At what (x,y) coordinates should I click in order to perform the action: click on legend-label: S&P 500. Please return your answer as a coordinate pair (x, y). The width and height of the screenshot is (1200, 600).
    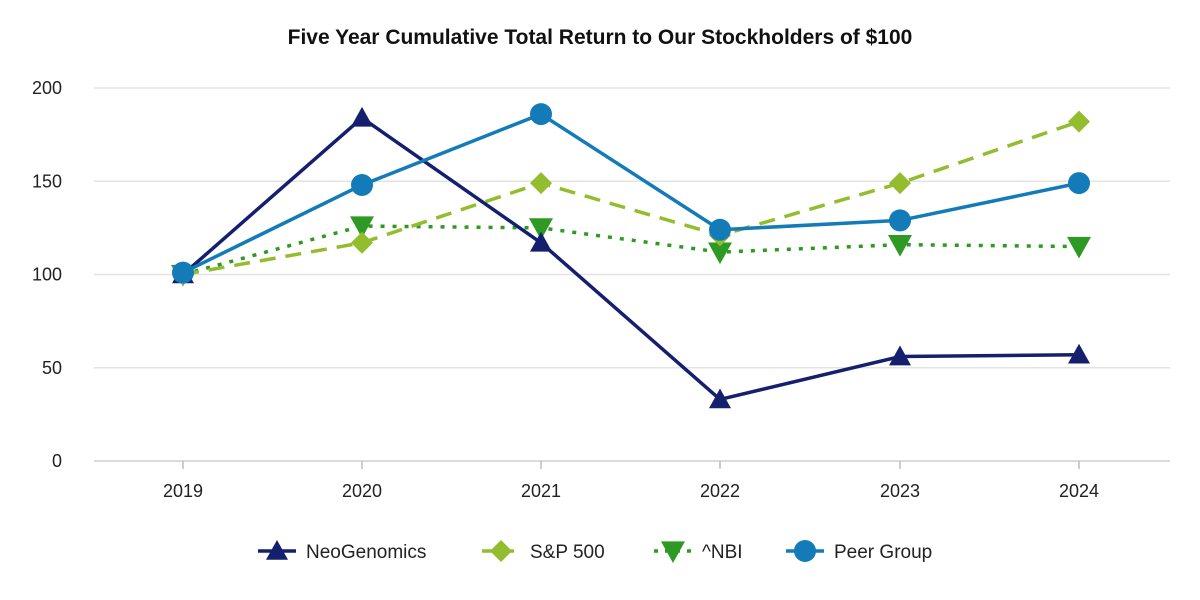
    Looking at the image, I should click on (567, 552).